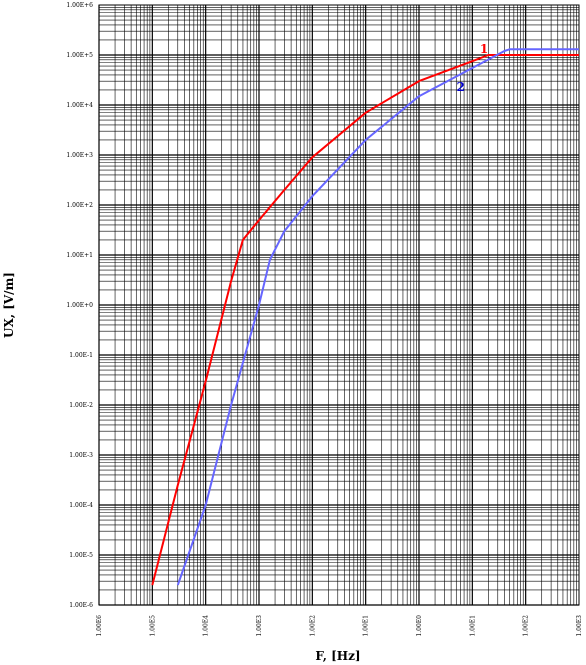  What do you see at coordinates (81, 505) in the screenshot?
I see `y-tick-label: 1.00E-4` at bounding box center [81, 505].